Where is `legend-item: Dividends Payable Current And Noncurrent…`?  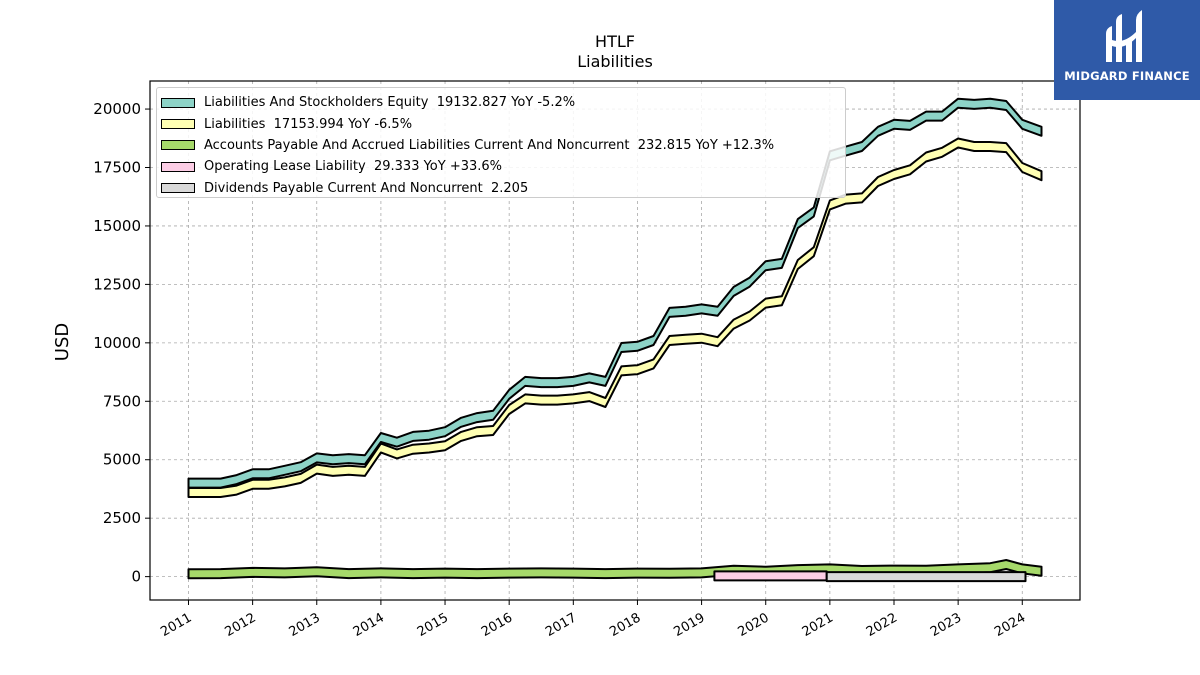
legend-item: Dividends Payable Current And Noncurrent… is located at coordinates (503, 188).